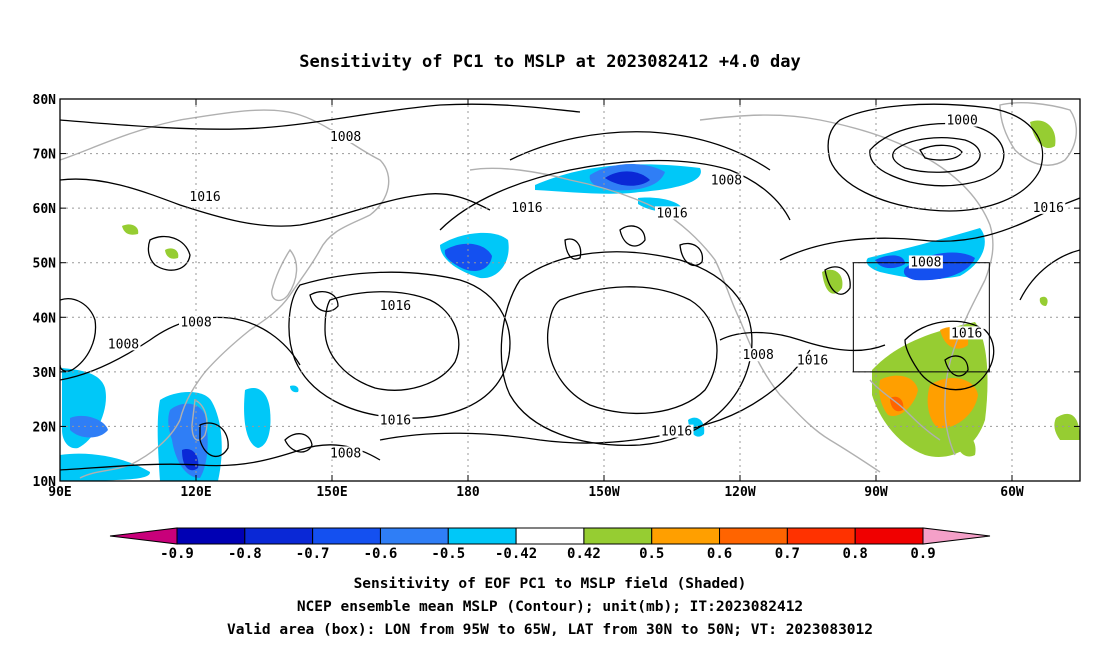 The width and height of the screenshot is (1100, 650). What do you see at coordinates (45, 482) in the screenshot?
I see `lat-tick-label: 10N` at bounding box center [45, 482].